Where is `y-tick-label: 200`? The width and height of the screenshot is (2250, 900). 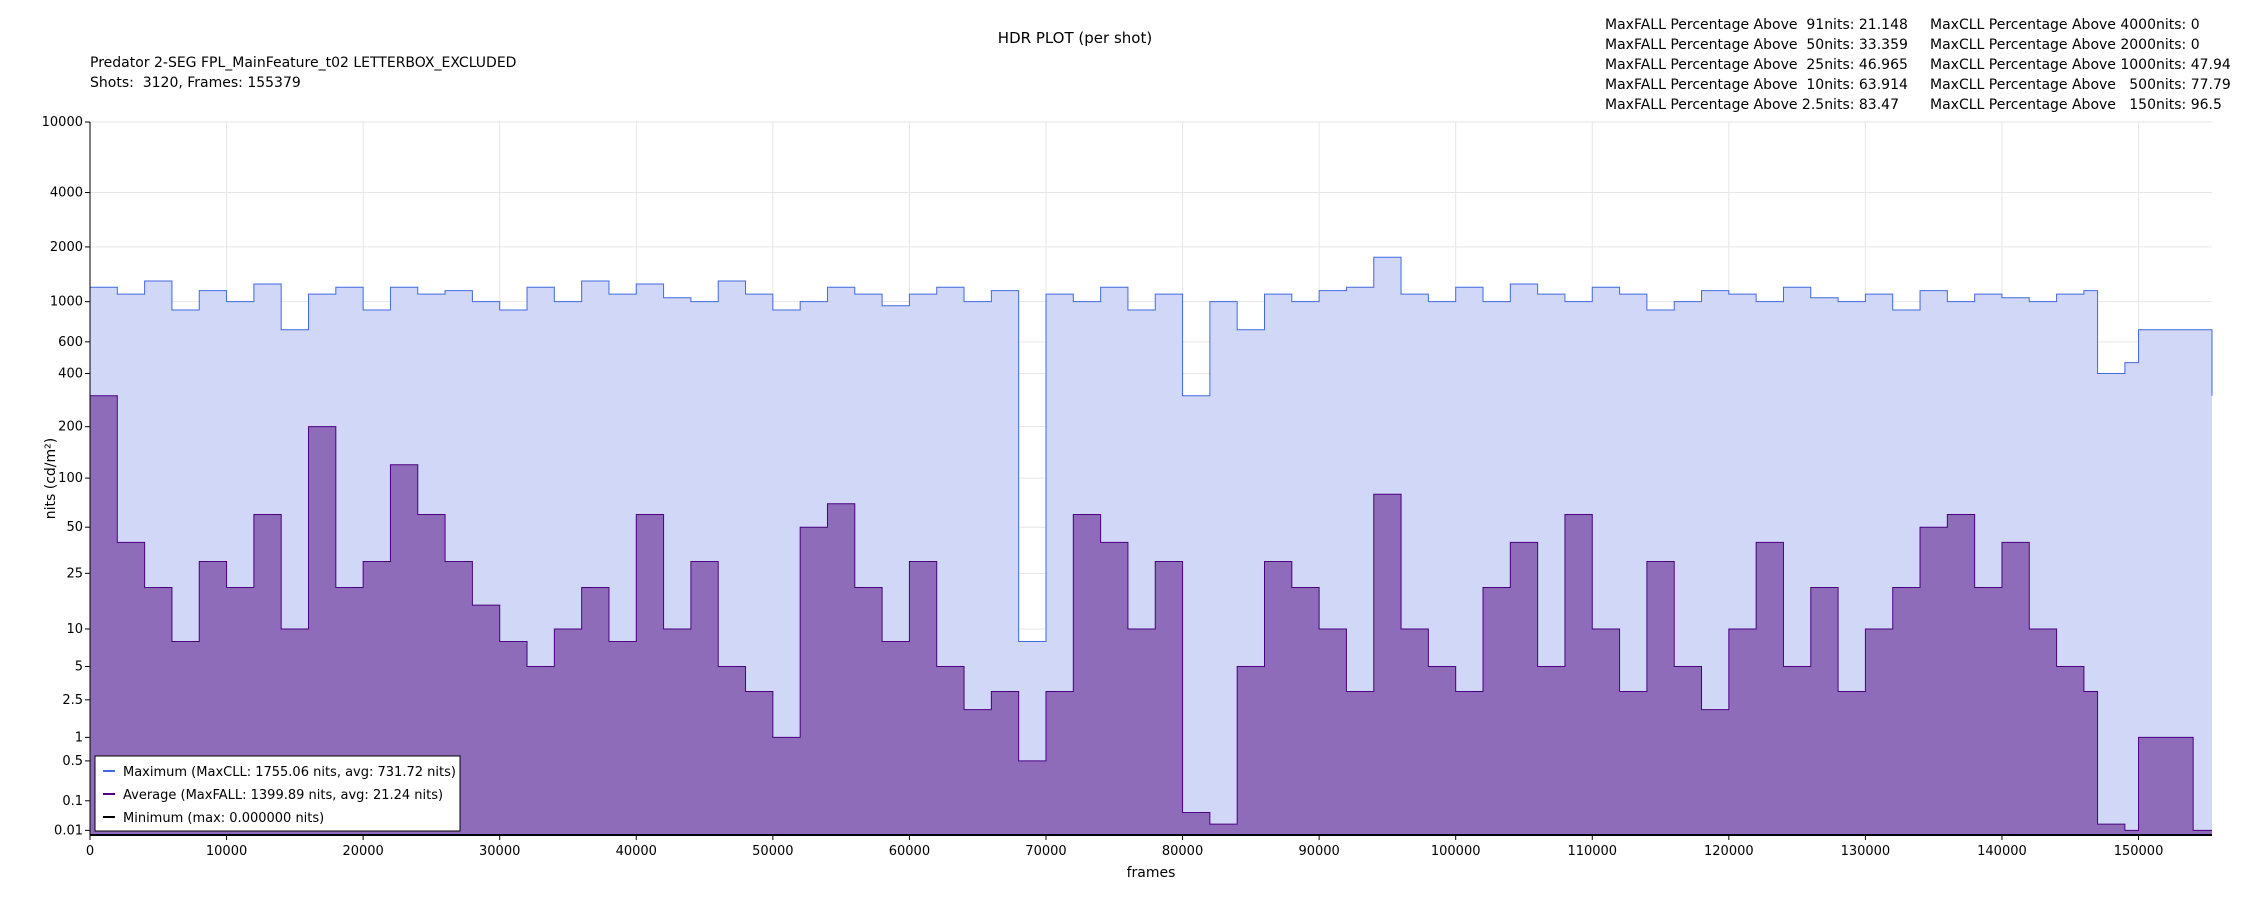
y-tick-label: 200 is located at coordinates (70, 427).